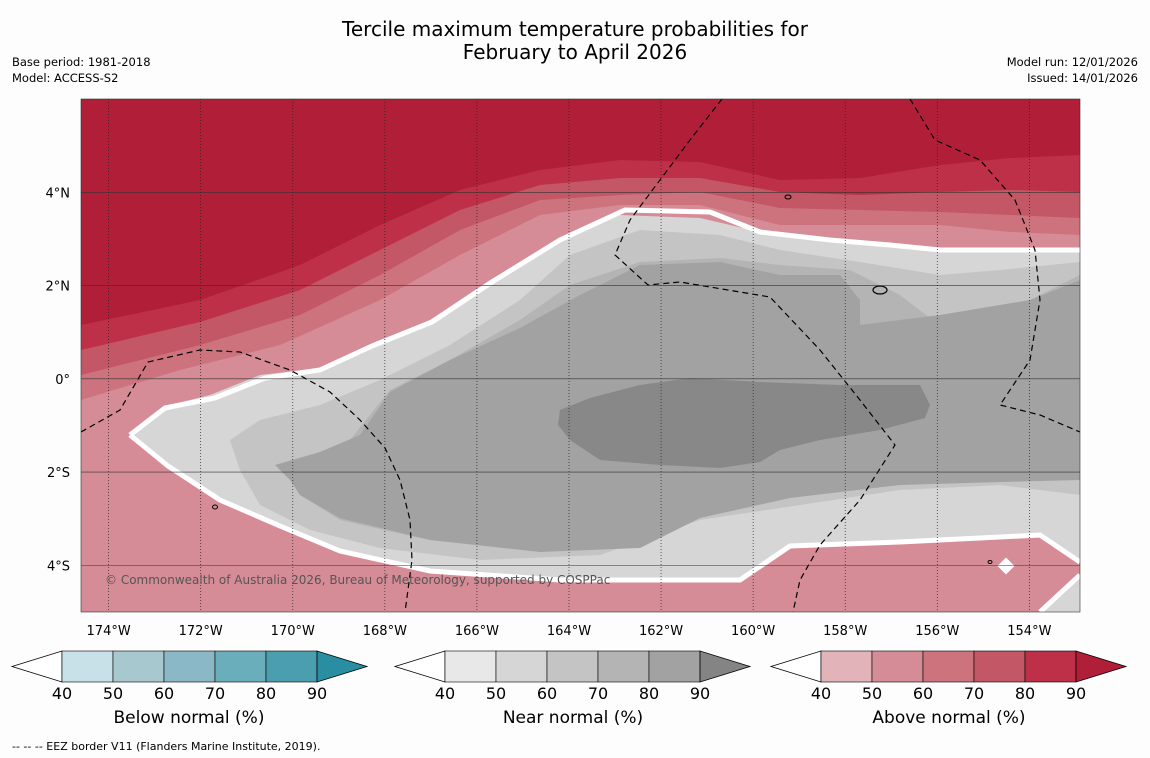 This screenshot has width=1150, height=758. Describe the element at coordinates (81, 70) in the screenshot. I see `model-info: Base period: 1981-2018 Model: ACCESS-S2` at that location.